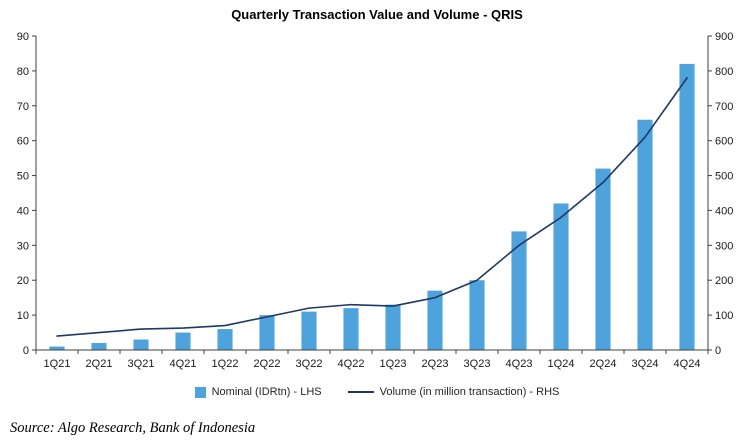 Image resolution: width=754 pixels, height=445 pixels. I want to click on right-axis-tick-label: 900, so click(724, 37).